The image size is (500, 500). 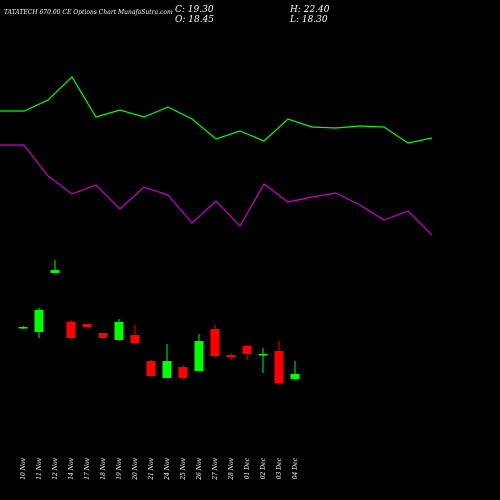 I want to click on stat-close: C: 19.30, so click(x=194, y=10).